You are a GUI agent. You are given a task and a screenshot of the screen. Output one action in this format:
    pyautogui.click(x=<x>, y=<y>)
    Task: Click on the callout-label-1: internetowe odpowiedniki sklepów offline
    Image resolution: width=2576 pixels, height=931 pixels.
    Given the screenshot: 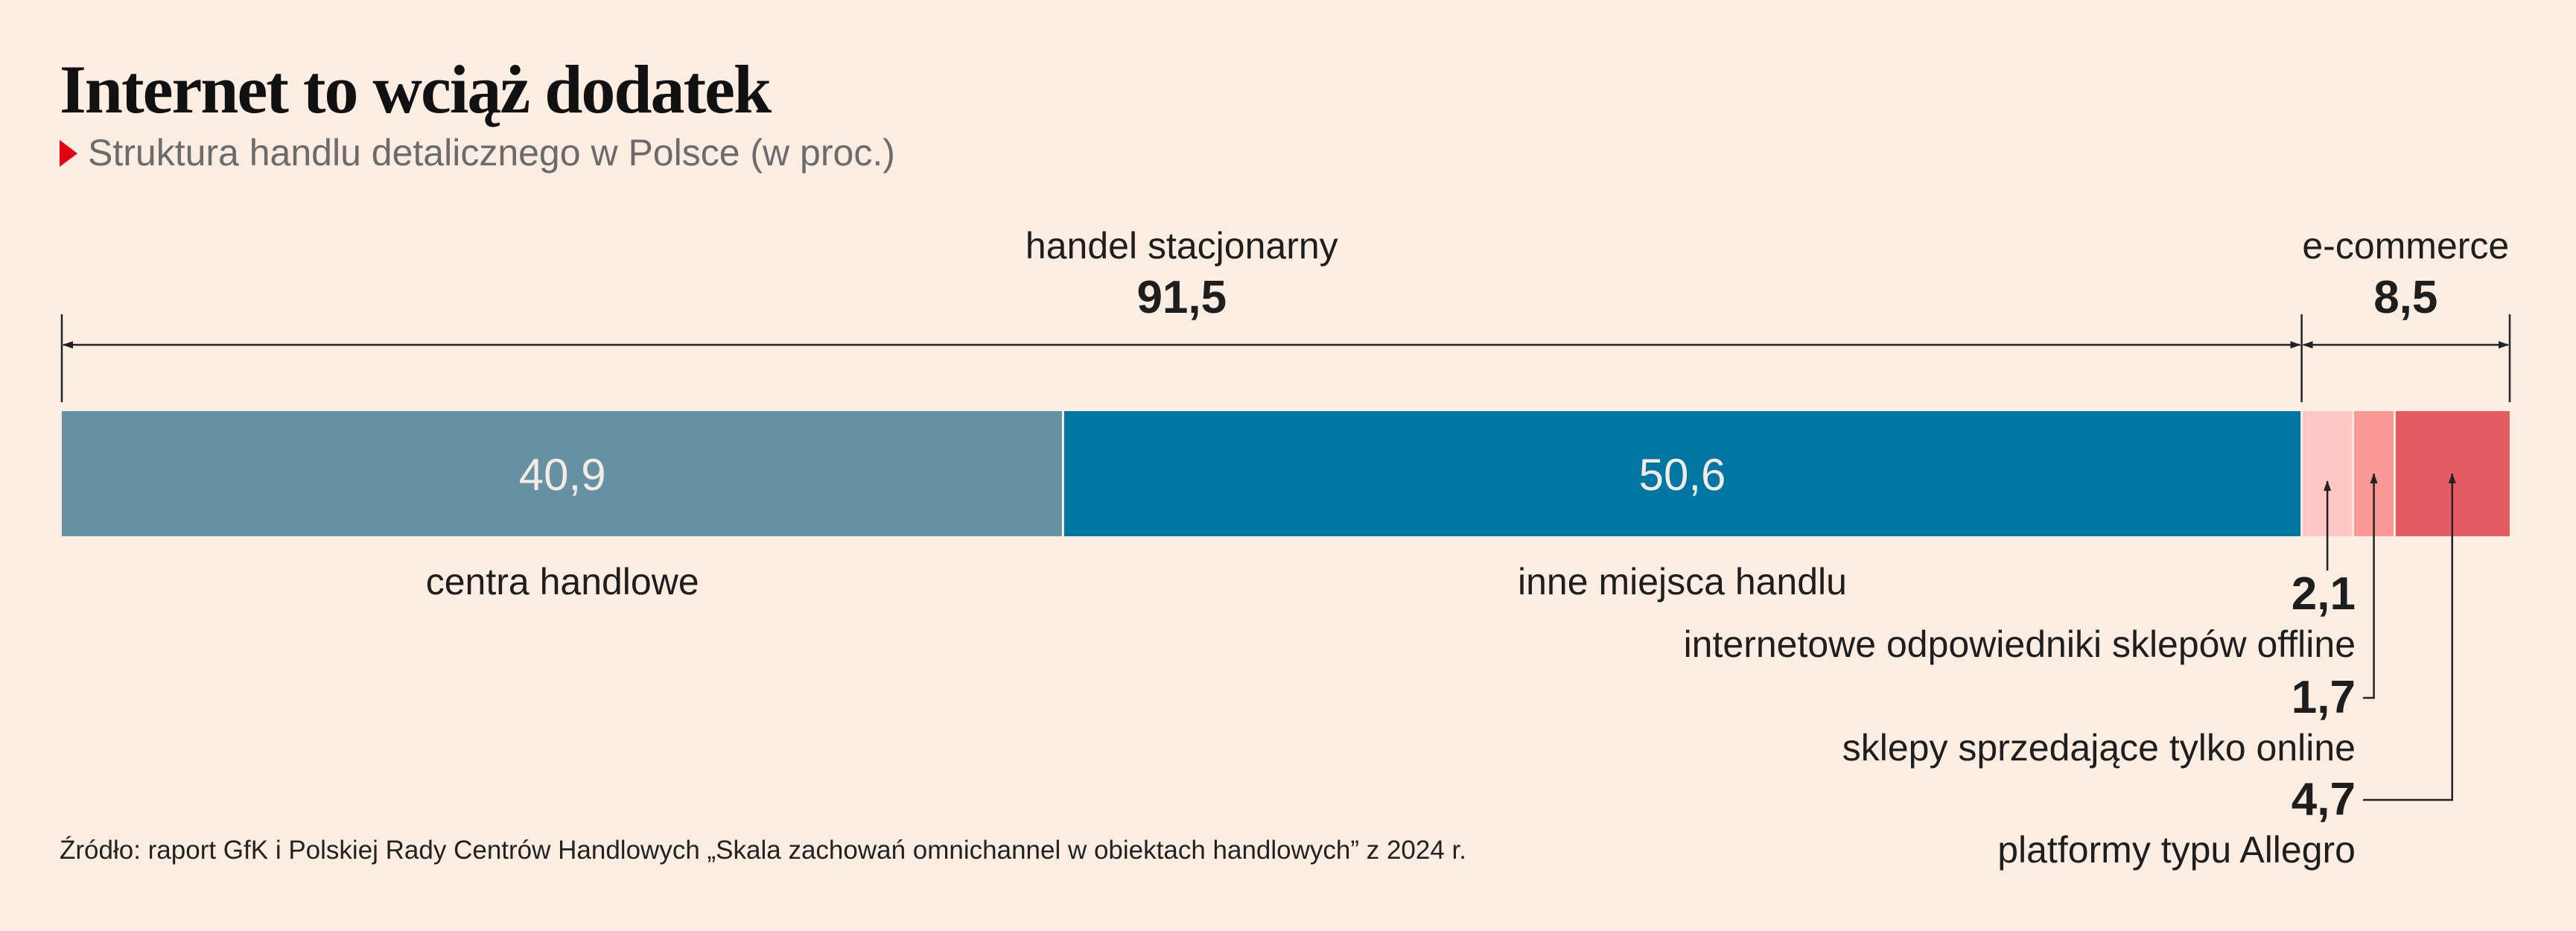 What is the action you would take?
    pyautogui.click(x=2020, y=644)
    